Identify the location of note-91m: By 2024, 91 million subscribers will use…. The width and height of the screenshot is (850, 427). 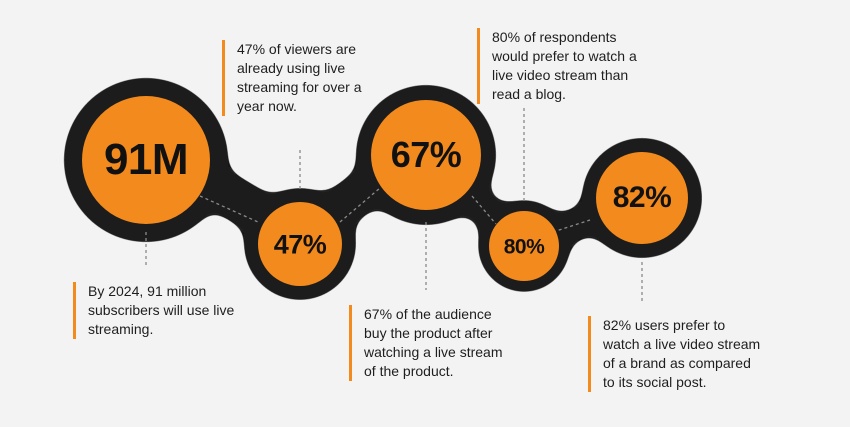
(153, 310).